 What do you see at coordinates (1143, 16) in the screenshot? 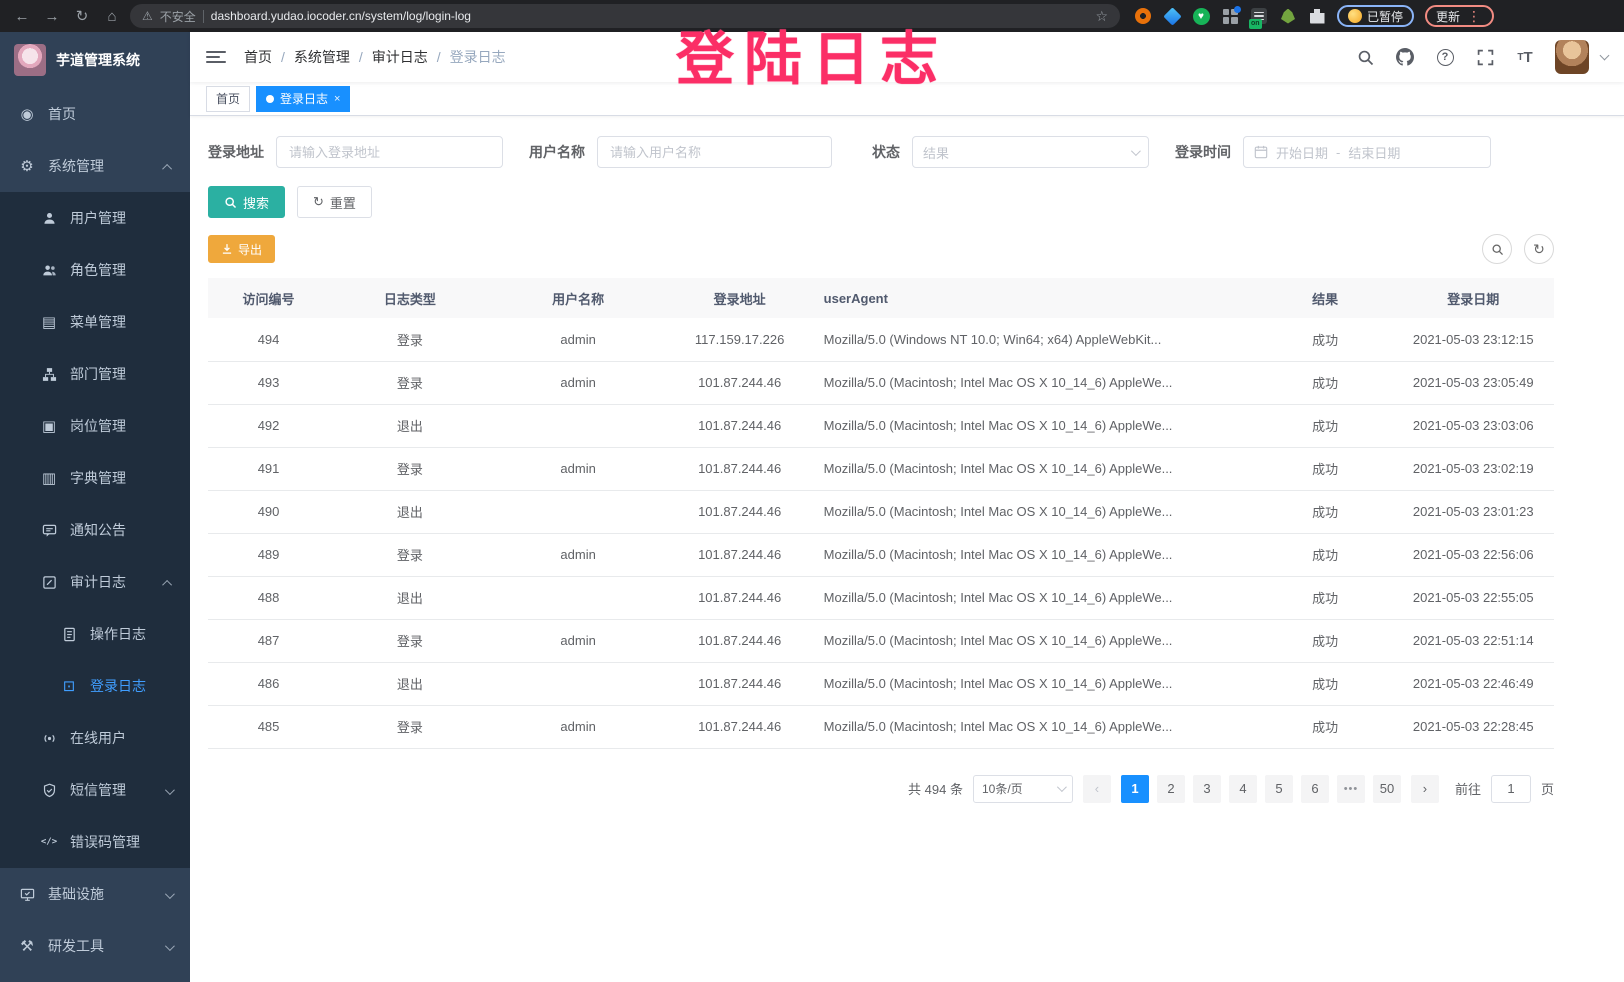
I see `extension-orange-icon` at bounding box center [1143, 16].